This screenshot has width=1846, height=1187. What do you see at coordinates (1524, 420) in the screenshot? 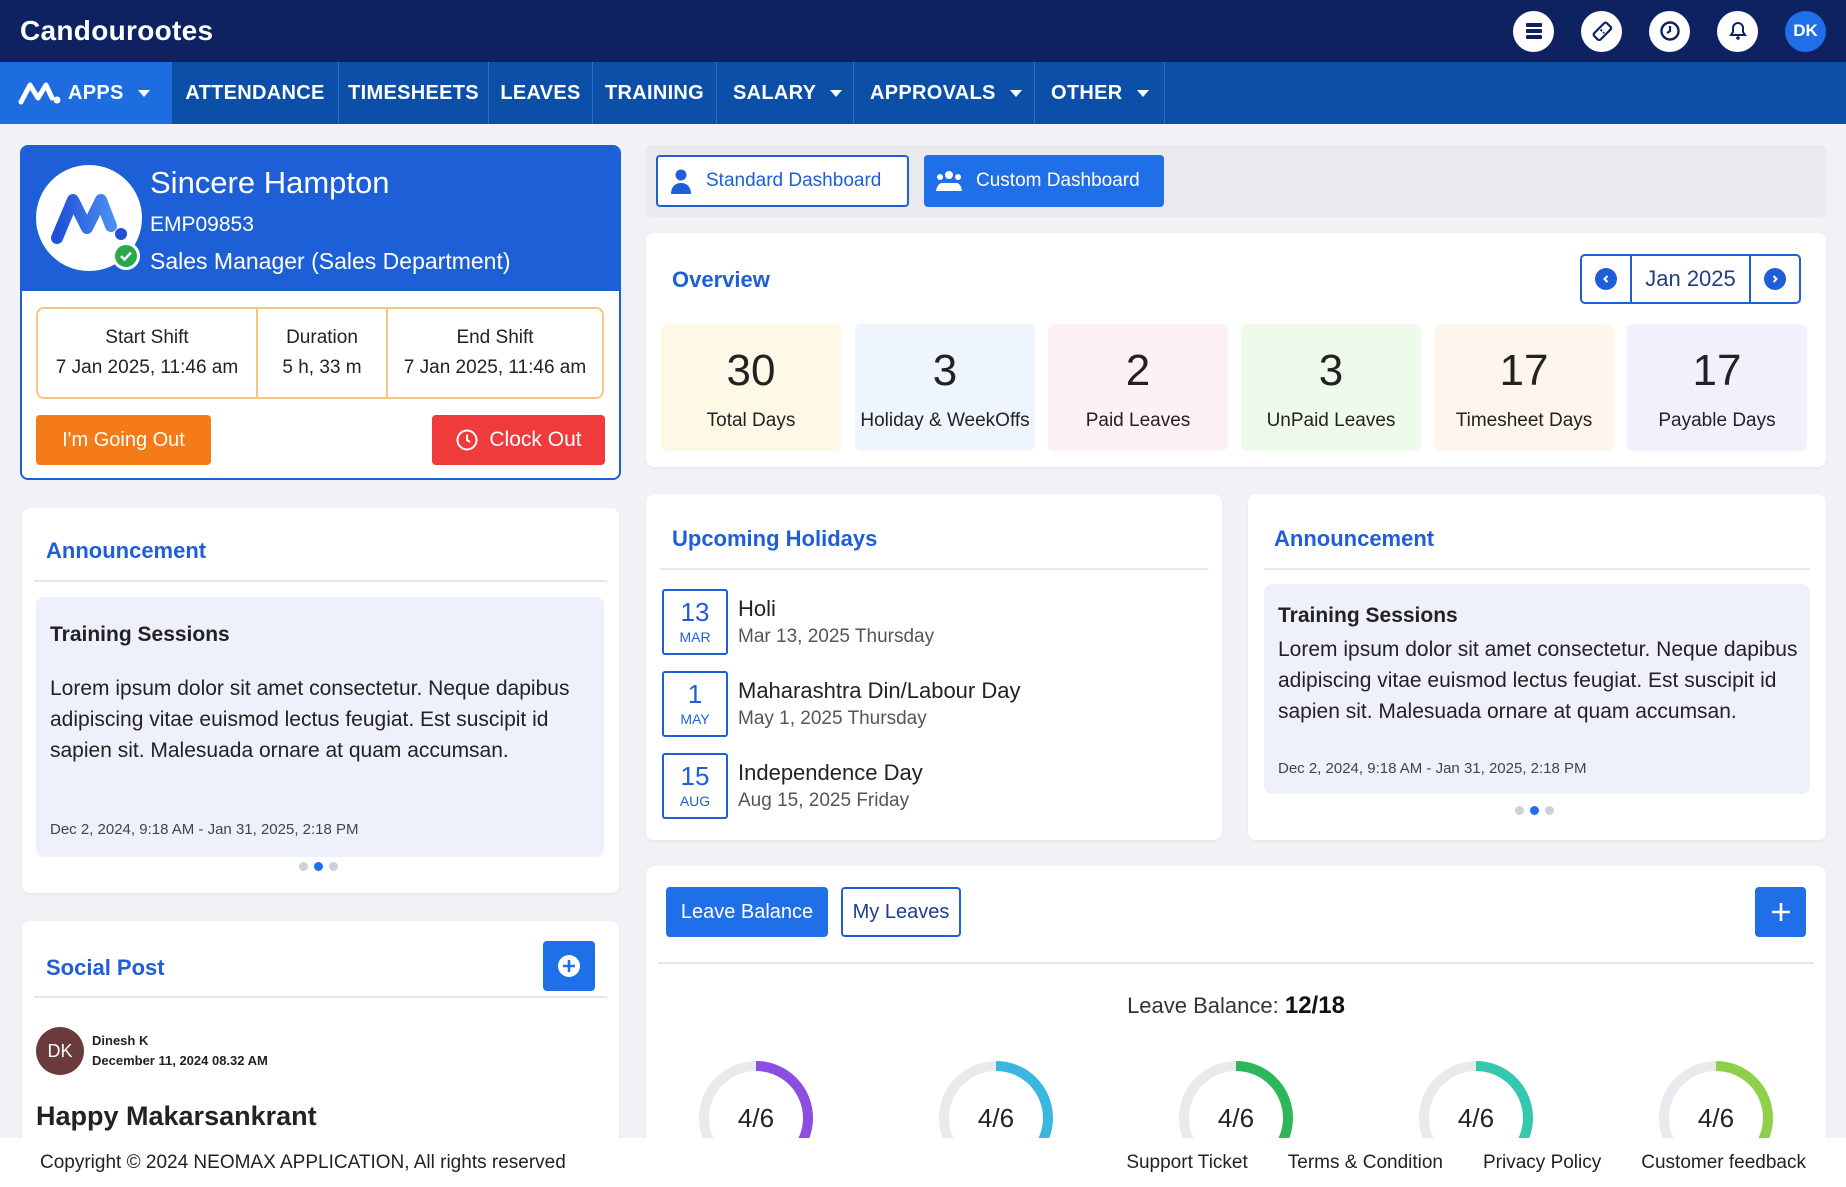
I see `stat-label: Timesheet Days` at bounding box center [1524, 420].